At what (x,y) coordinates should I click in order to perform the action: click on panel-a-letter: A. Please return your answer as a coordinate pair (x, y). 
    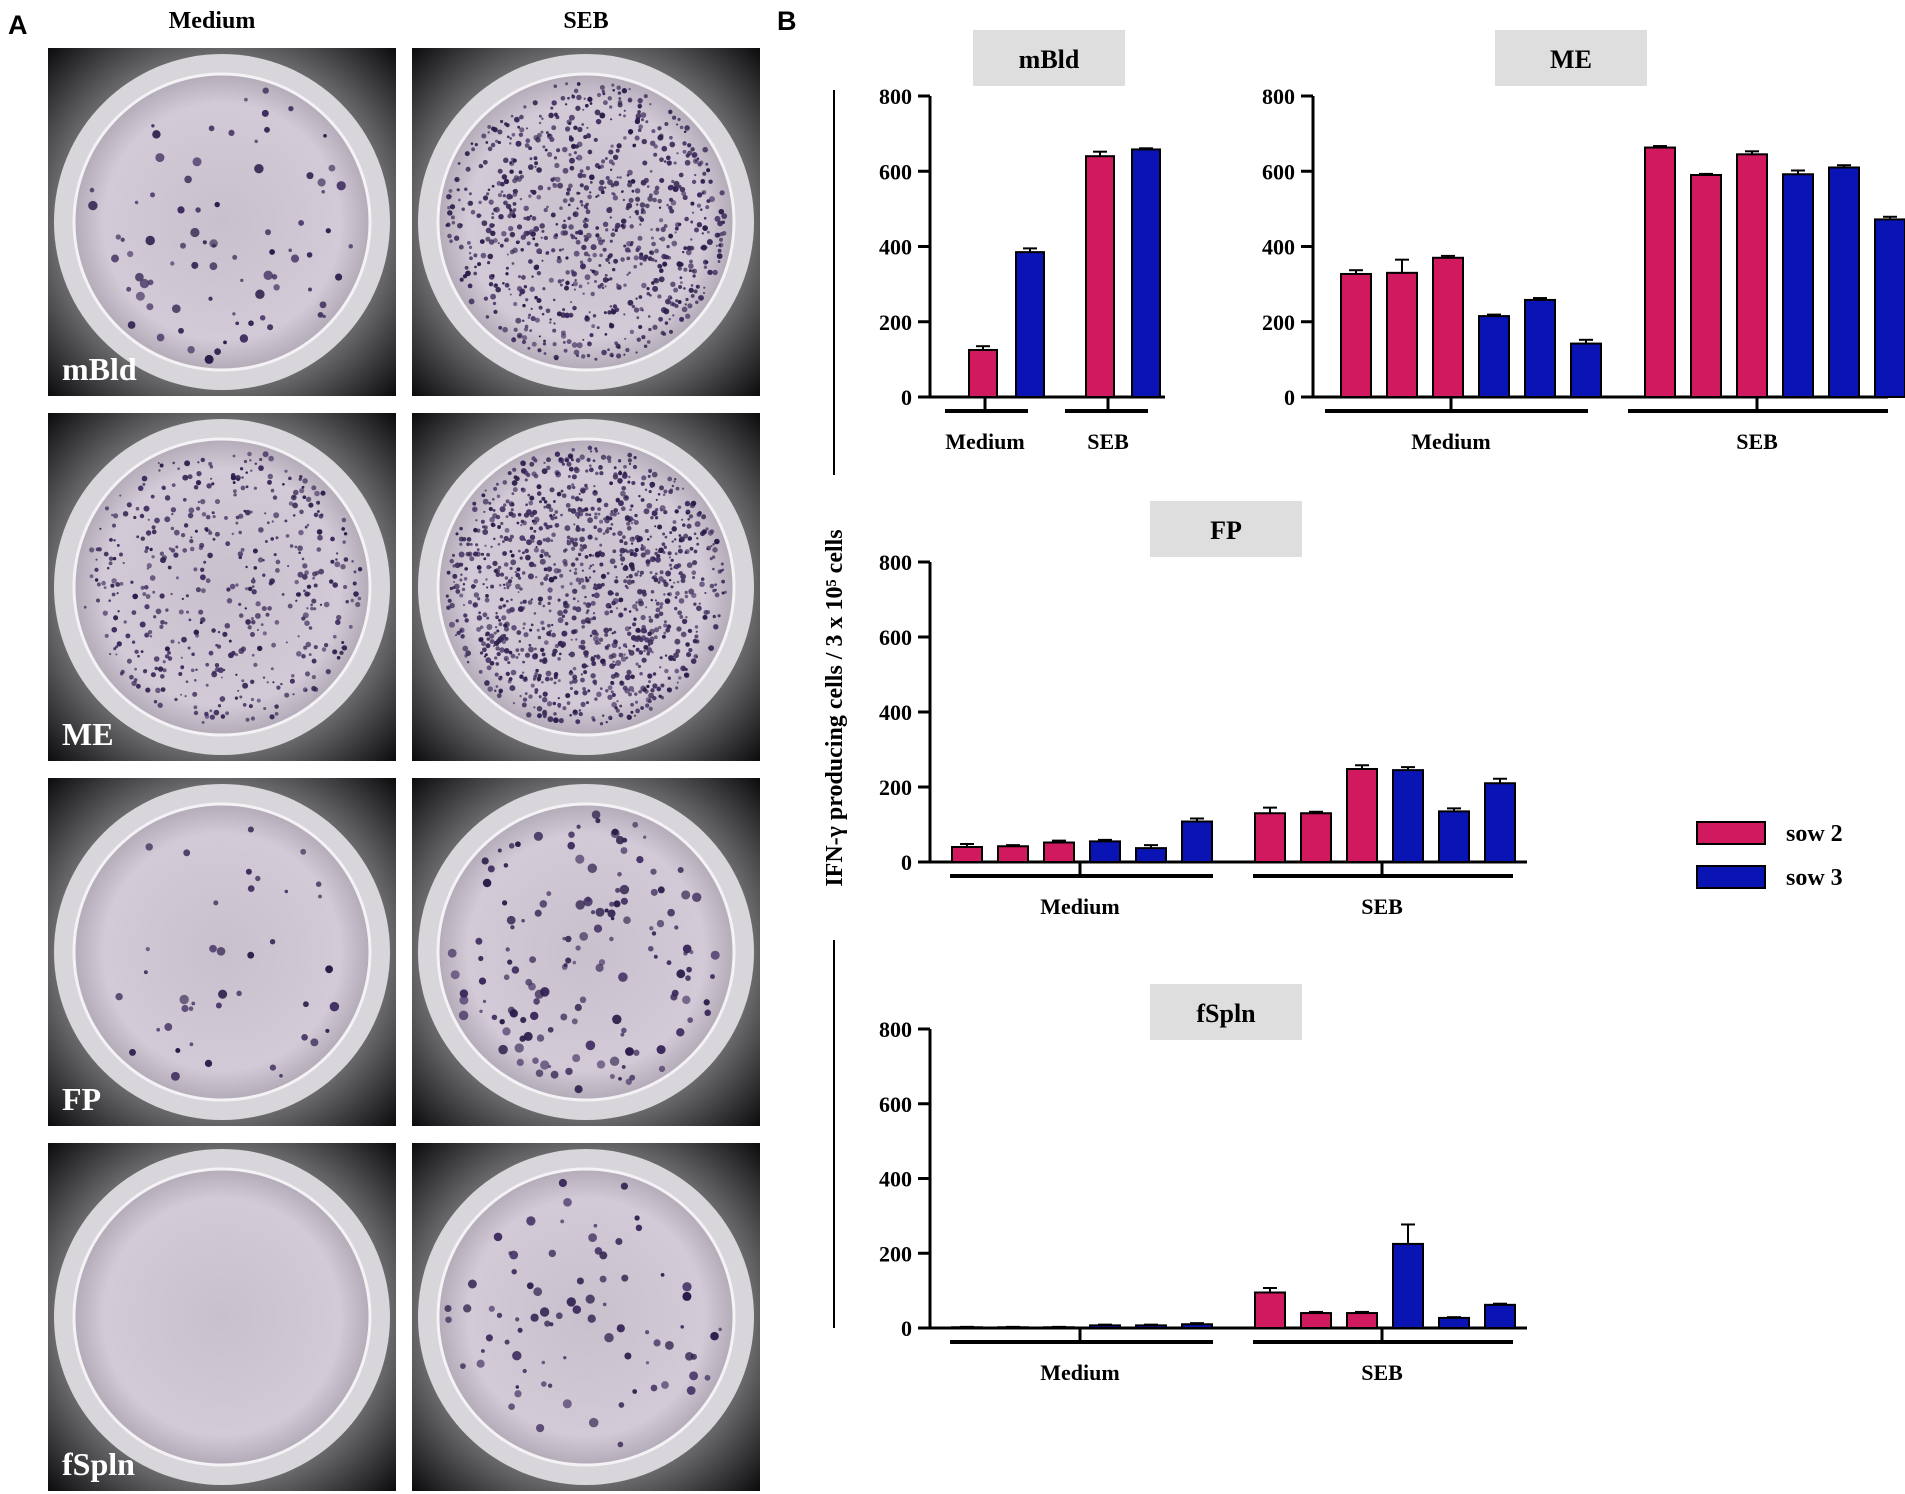
    Looking at the image, I should click on (18, 25).